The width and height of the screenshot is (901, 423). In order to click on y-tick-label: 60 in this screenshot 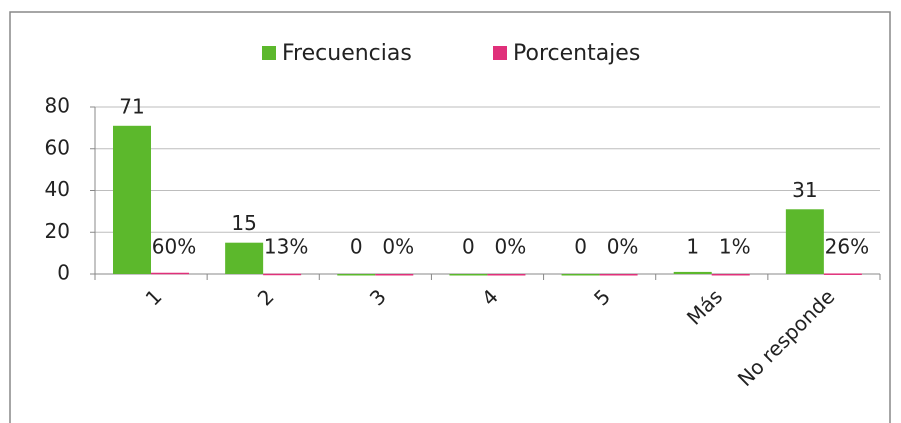, I will do `click(57, 147)`.